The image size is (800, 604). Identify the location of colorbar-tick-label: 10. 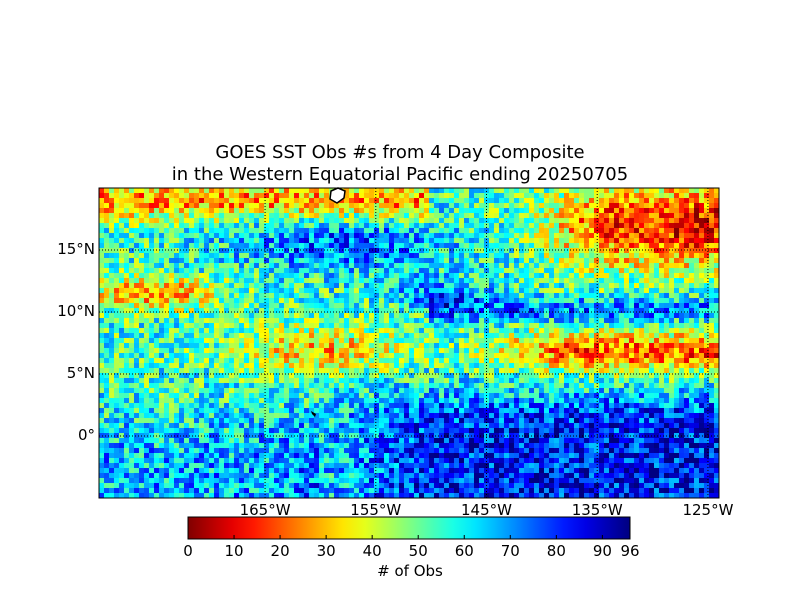
(233, 551).